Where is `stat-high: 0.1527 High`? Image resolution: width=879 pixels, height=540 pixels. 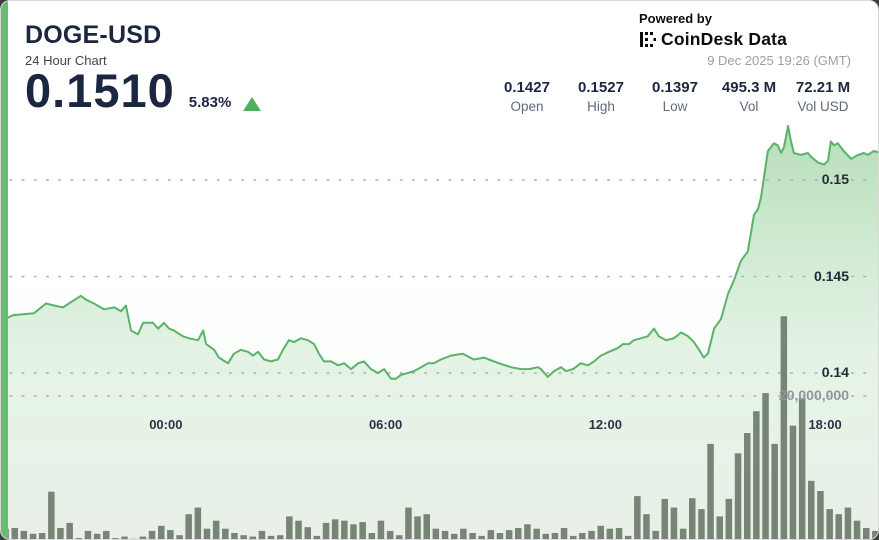 stat-high: 0.1527 High is located at coordinates (601, 96).